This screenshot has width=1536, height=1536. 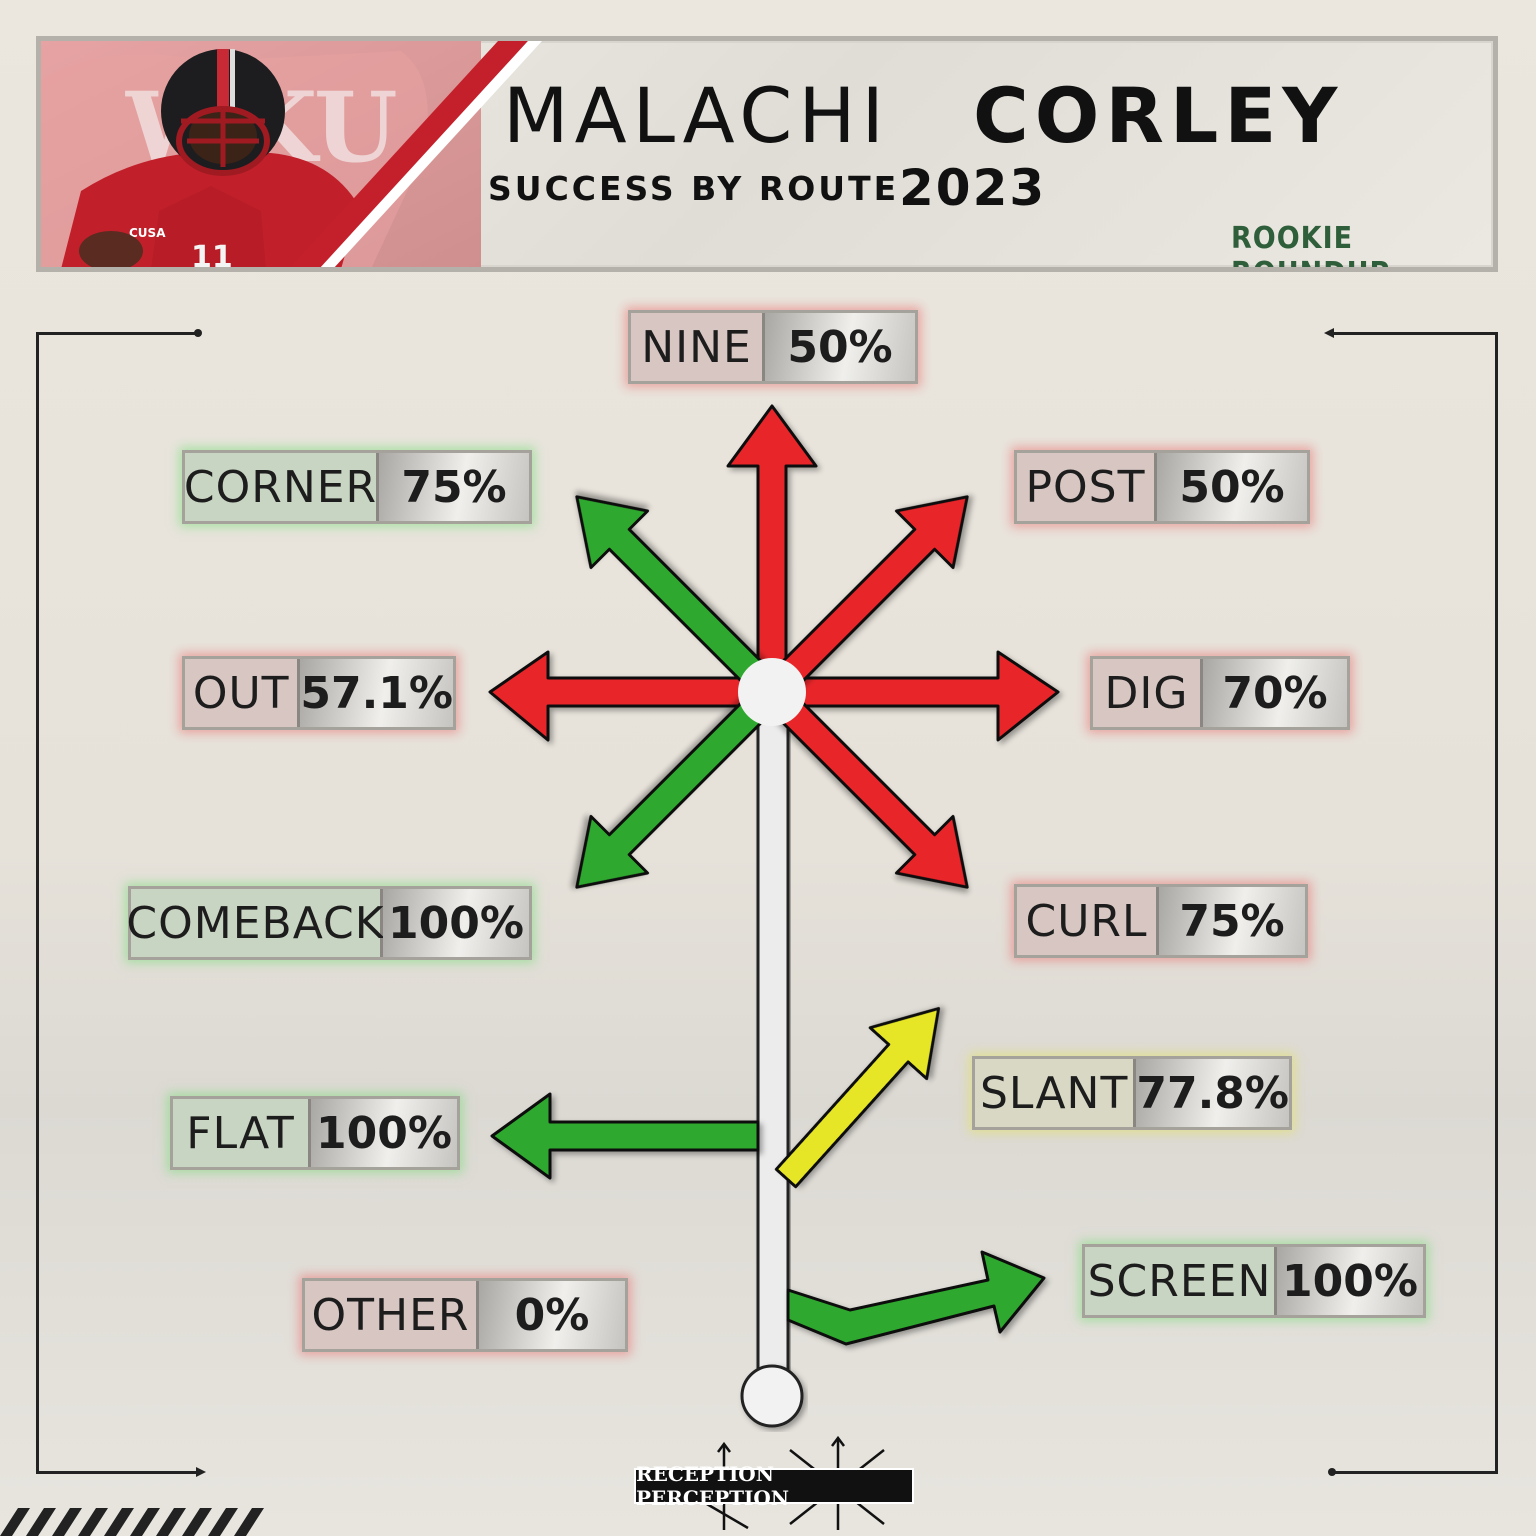 What do you see at coordinates (117, 333) in the screenshot?
I see `frame-left-top` at bounding box center [117, 333].